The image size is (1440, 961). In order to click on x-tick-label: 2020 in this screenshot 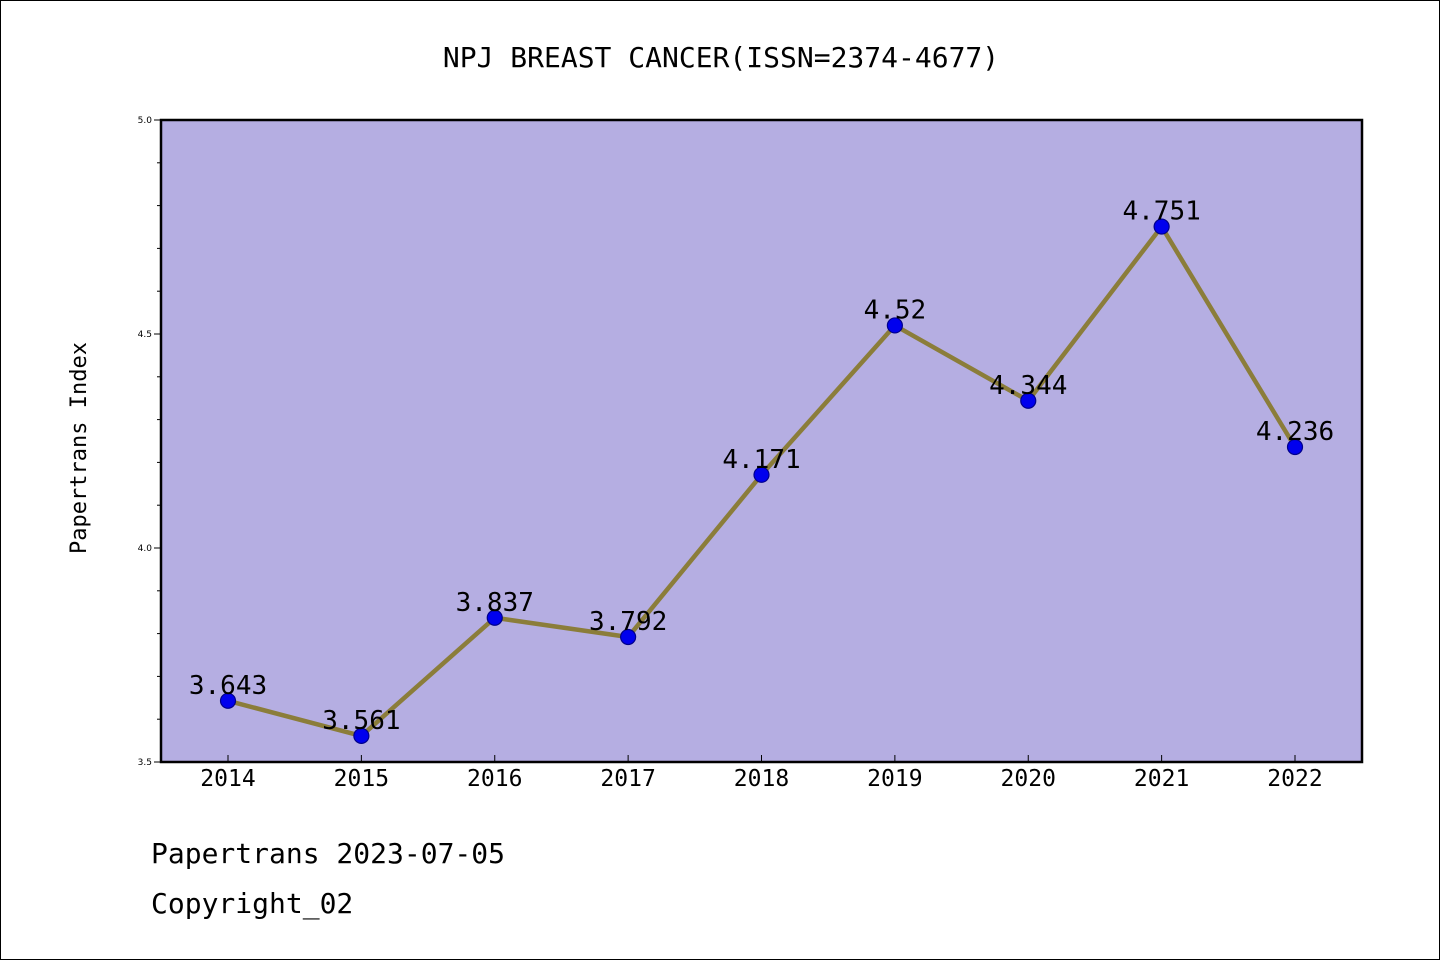, I will do `click(1028, 779)`.